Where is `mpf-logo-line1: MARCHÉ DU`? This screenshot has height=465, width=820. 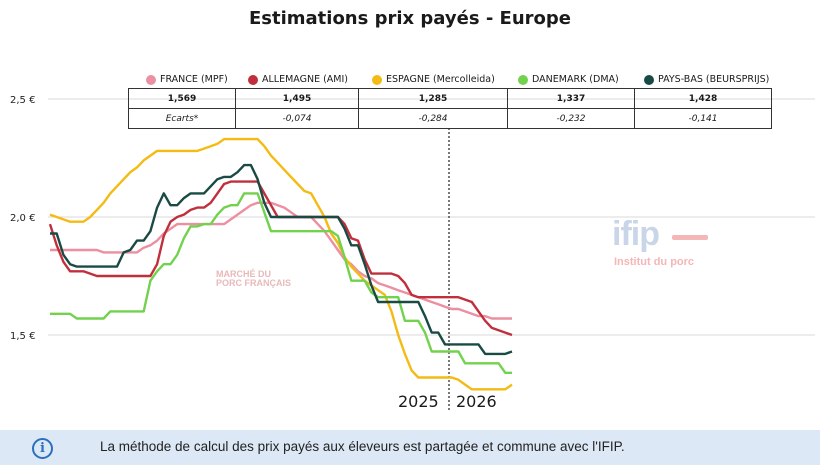
mpf-logo-line1: MARCHÉ DU is located at coordinates (243, 274).